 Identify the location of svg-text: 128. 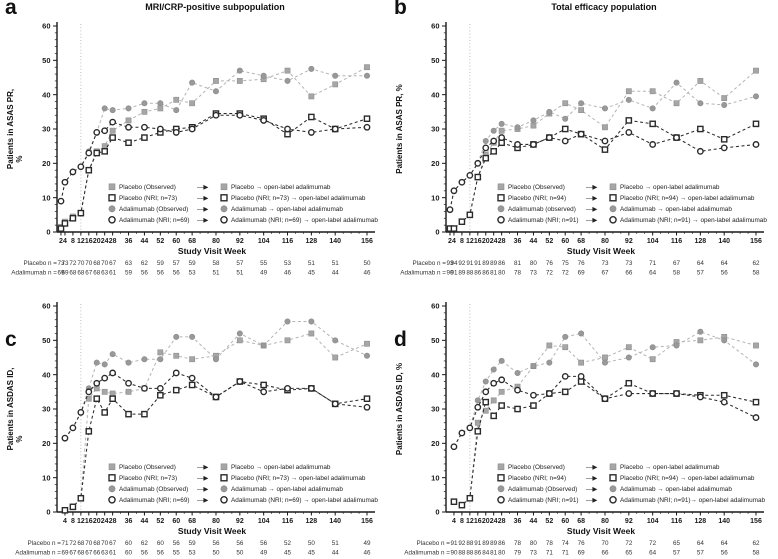
(701, 521).